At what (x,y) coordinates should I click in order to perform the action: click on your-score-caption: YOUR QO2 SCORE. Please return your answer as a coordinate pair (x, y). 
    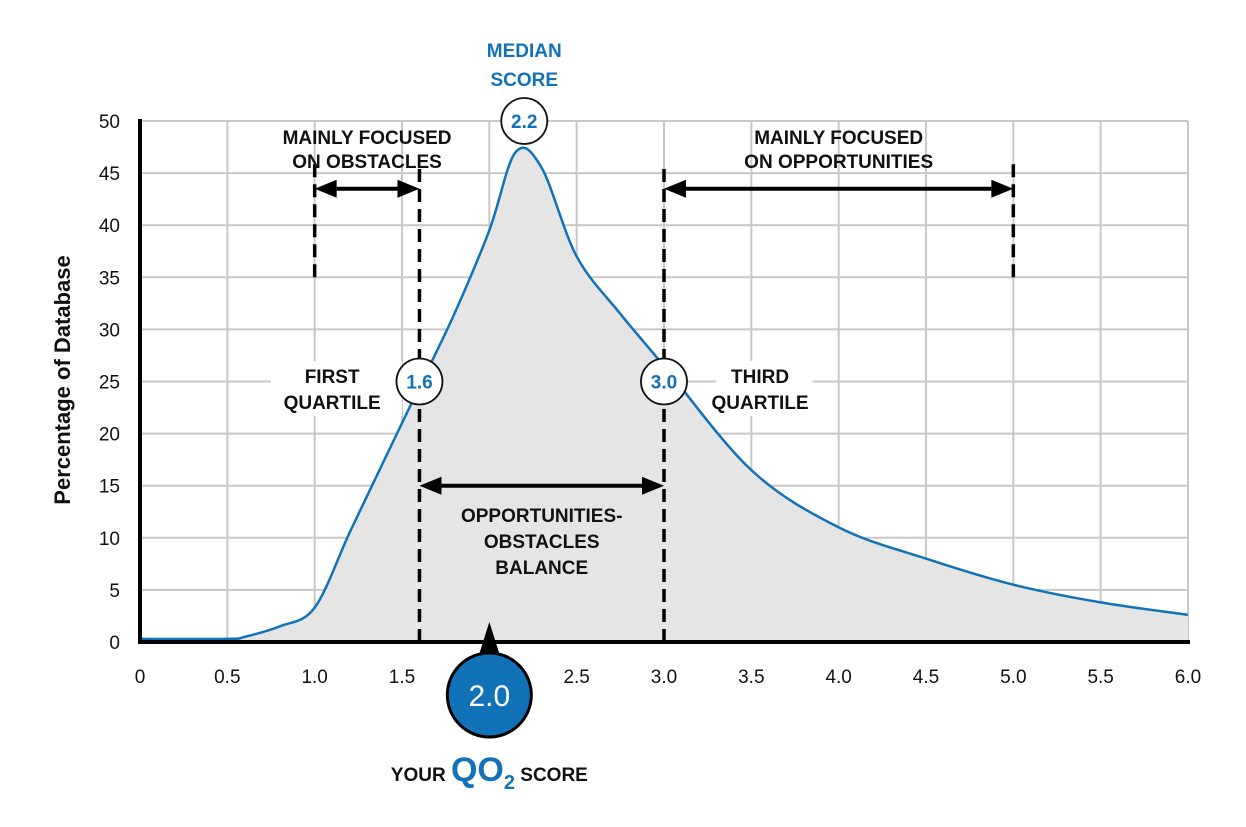
    Looking at the image, I should click on (489, 772).